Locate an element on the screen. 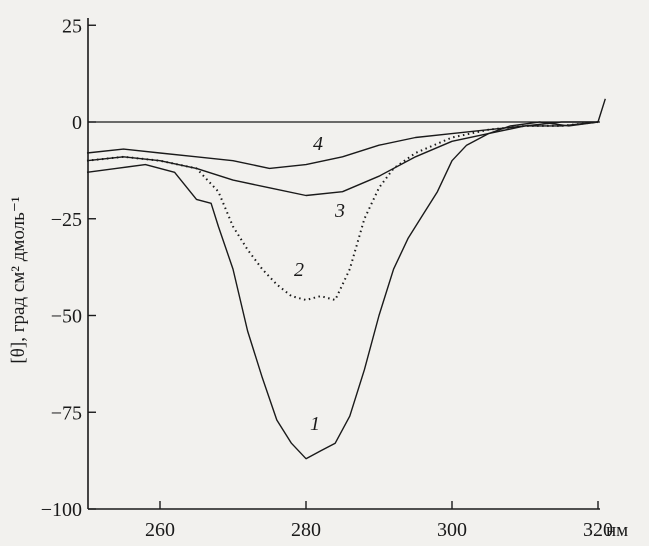 Image resolution: width=649 pixels, height=546 pixels. series-label-1: 1 is located at coordinates (315, 424).